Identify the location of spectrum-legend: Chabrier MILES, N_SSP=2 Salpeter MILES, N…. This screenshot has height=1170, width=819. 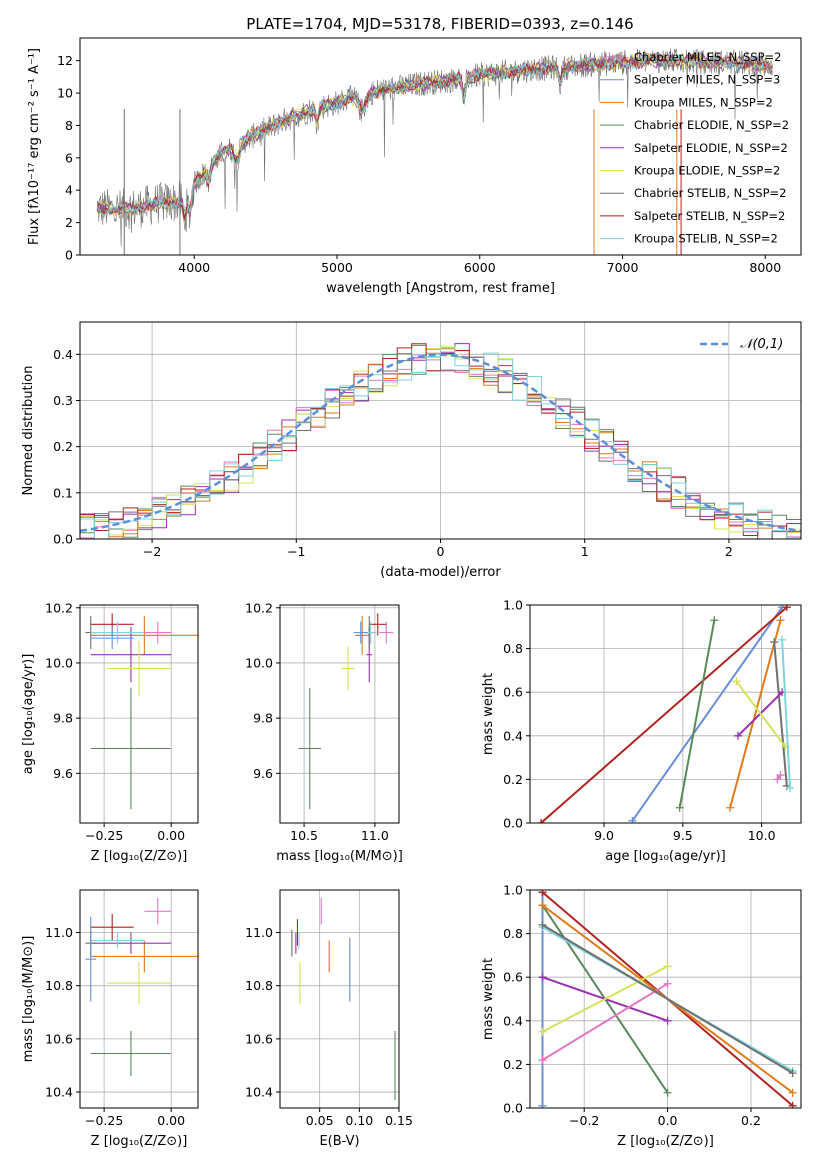
(694, 148).